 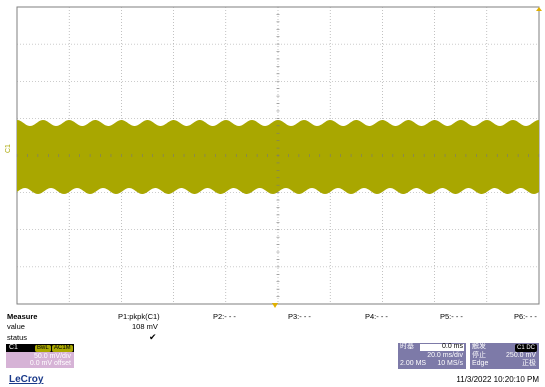 I want to click on trigger-level: 250.0 mV, so click(x=521, y=355).